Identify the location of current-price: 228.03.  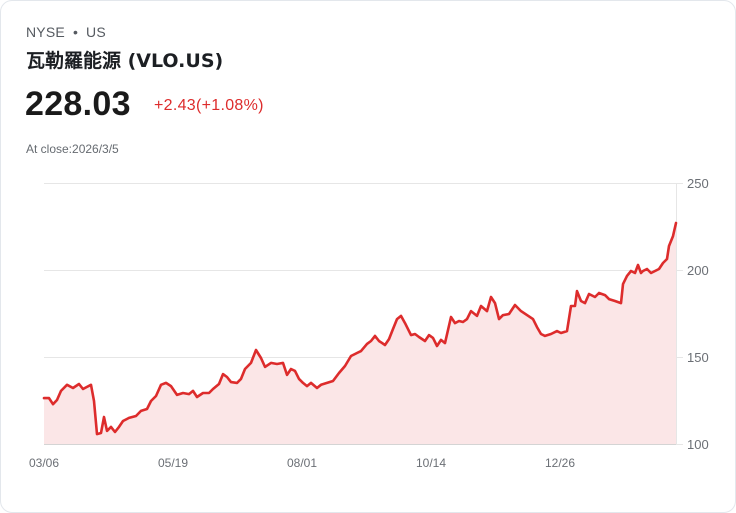
(78, 104).